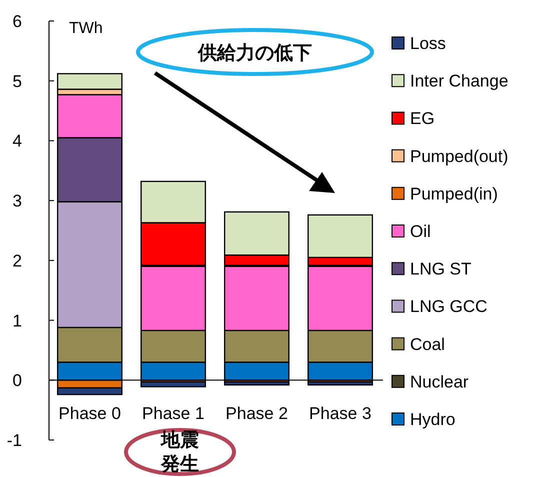  Describe the element at coordinates (89, 414) in the screenshot. I see `x-tick-label: Phase 0` at that location.